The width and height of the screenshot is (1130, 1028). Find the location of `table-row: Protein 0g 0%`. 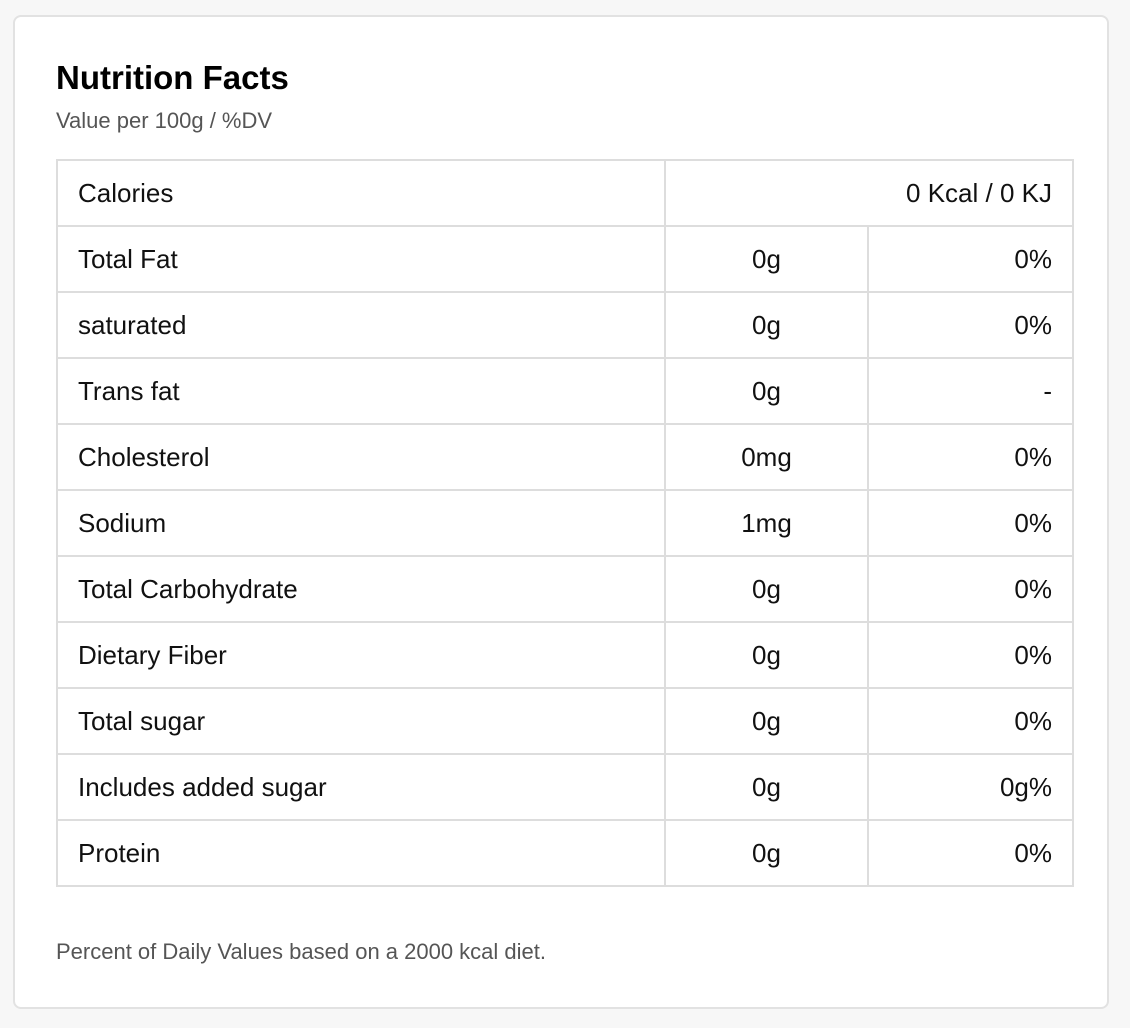

table-row: Protein 0g 0% is located at coordinates (565, 853).